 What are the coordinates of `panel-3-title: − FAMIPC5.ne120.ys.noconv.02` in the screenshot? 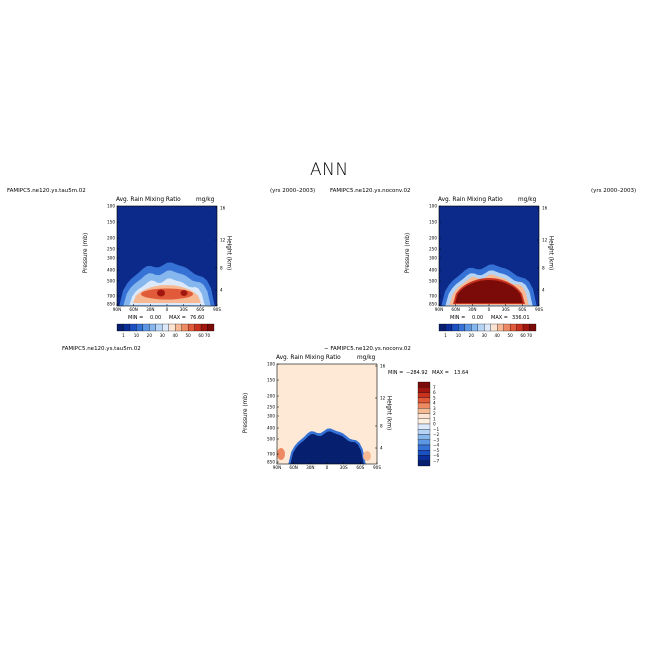 It's located at (367, 349).